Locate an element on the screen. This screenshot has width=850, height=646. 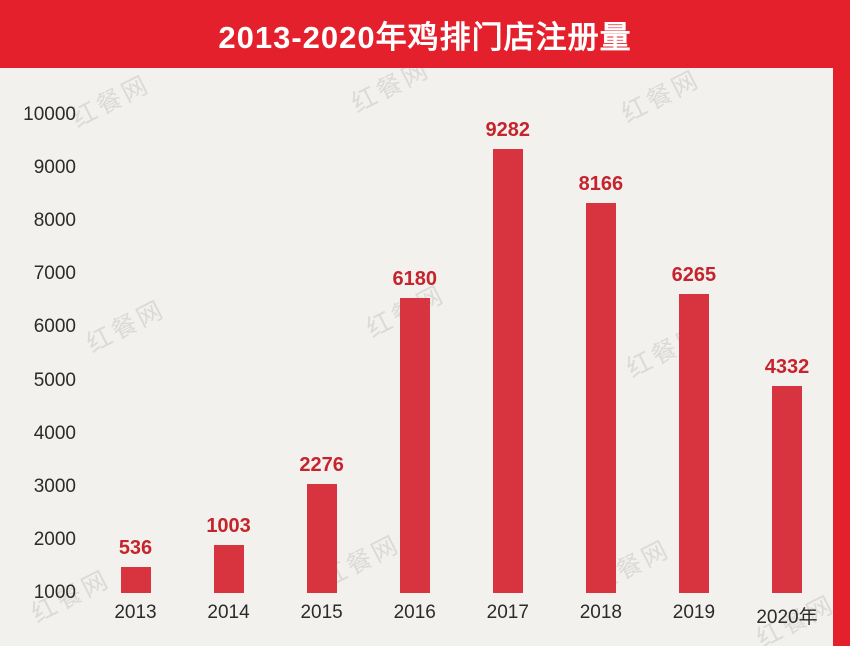
x-axis-label: 2016 is located at coordinates (414, 612).